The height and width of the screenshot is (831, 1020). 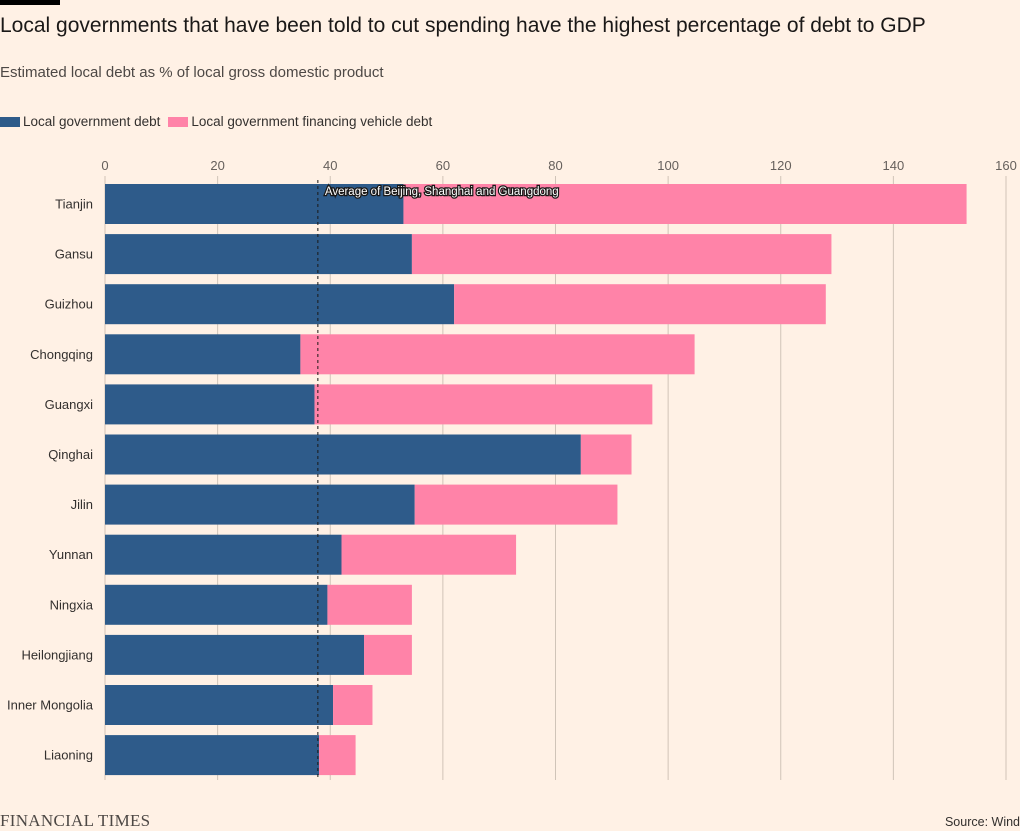 What do you see at coordinates (330, 165) in the screenshot?
I see `x-tick-label: 40` at bounding box center [330, 165].